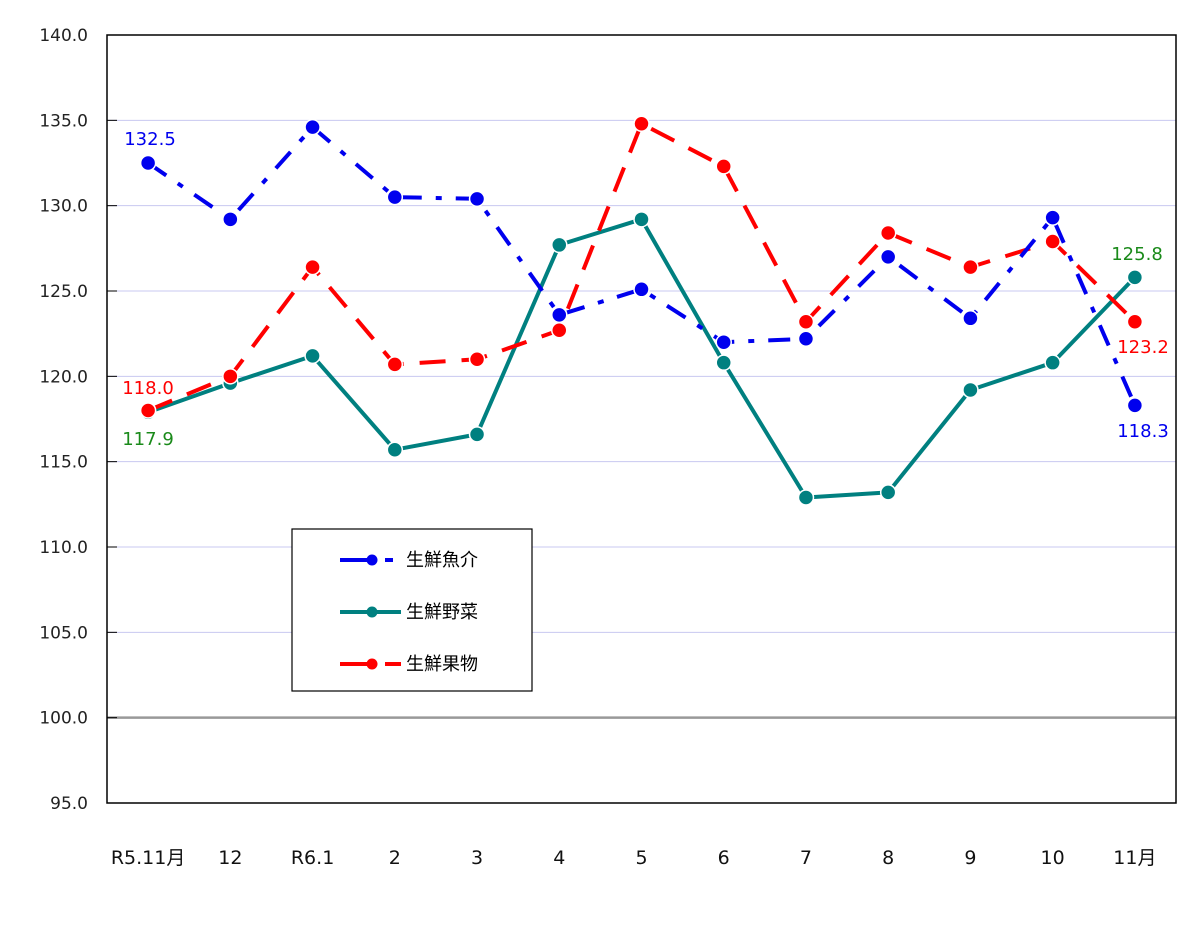  Describe the element at coordinates (634, 858) in the screenshot. I see `x-axis-category-labels: R5.11月 12 R6.1 2 3 4 5 6 7 8 9 10 11月` at that location.